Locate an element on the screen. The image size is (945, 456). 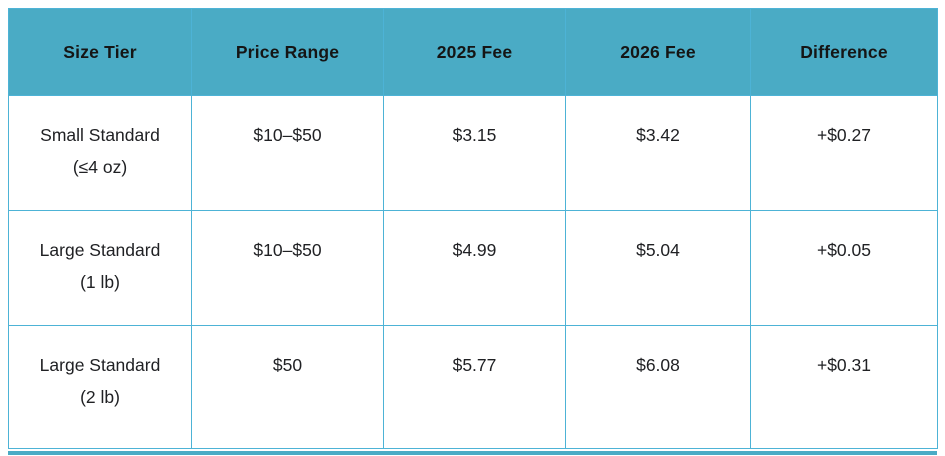
size-tier-weight: (1 lb) is located at coordinates (100, 282).